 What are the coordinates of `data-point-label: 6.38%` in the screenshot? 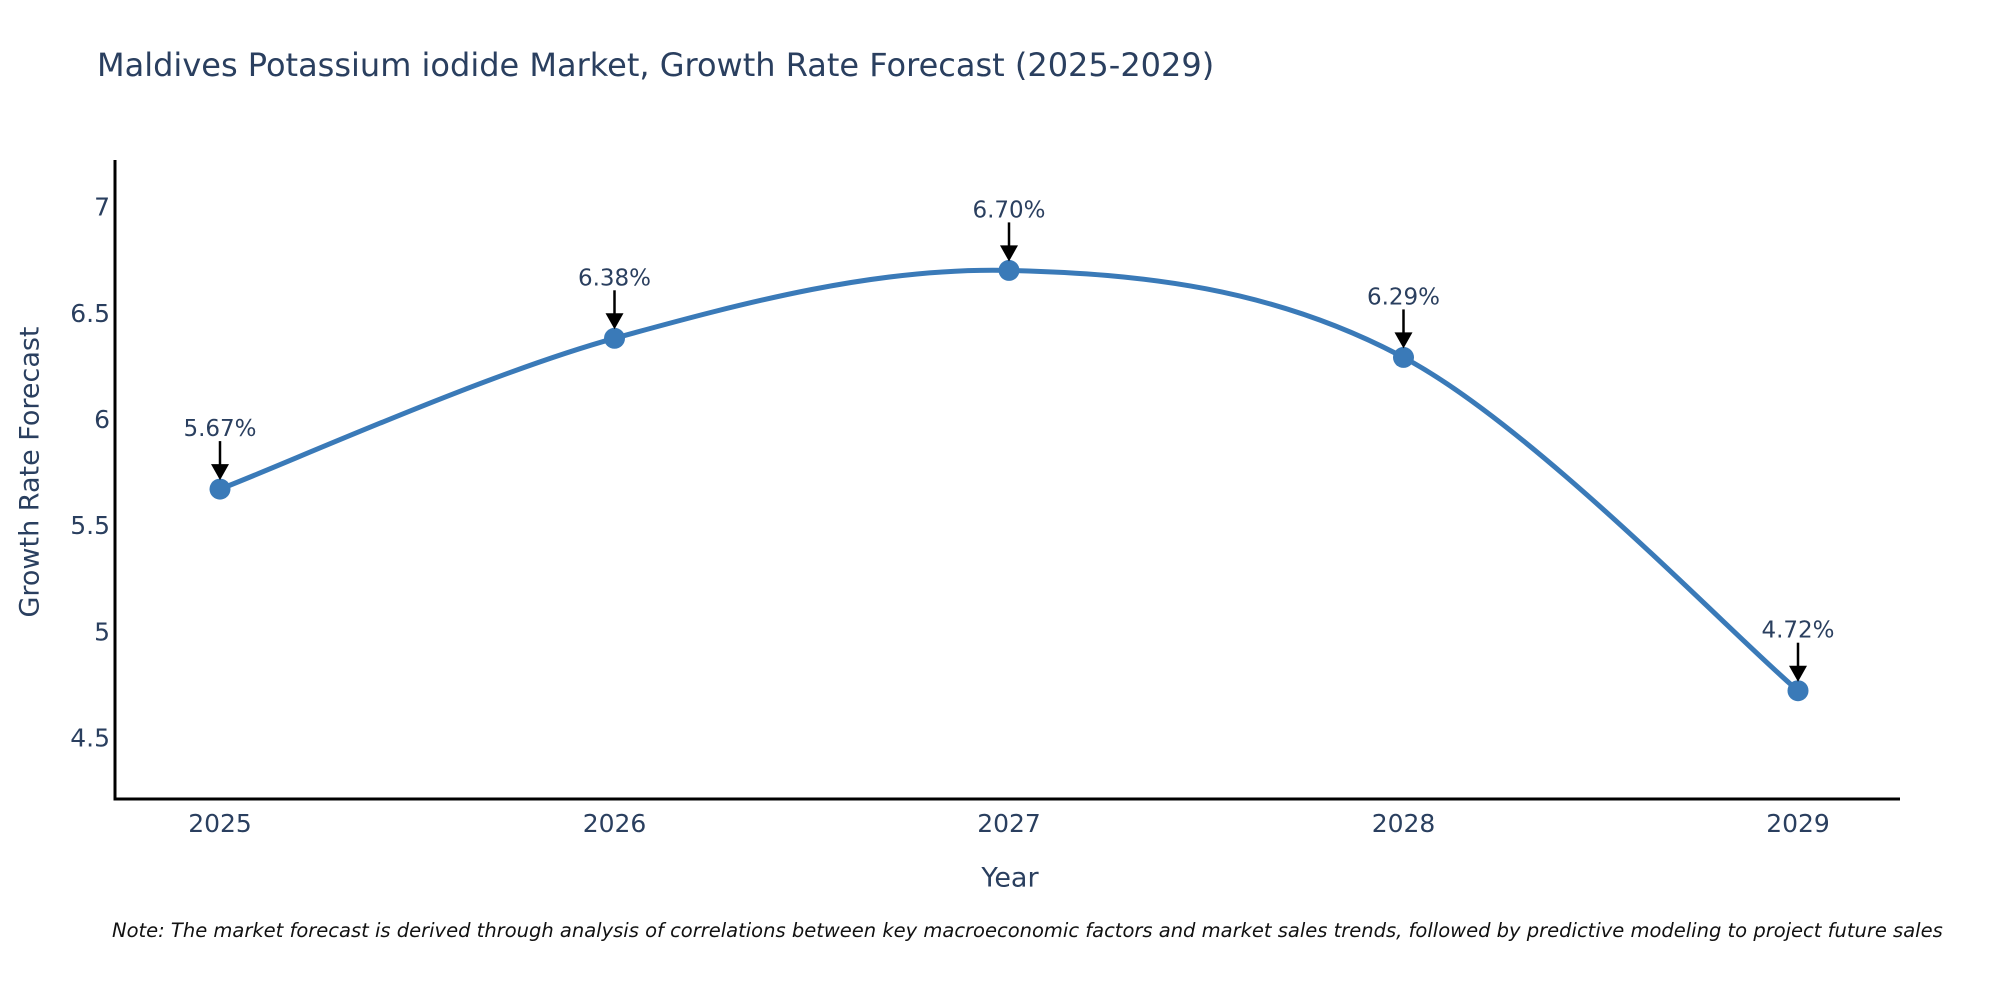 It's located at (614, 278).